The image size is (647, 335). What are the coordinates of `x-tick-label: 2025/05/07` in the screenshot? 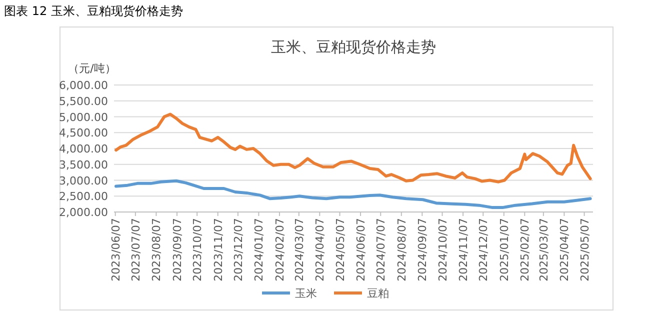 It's located at (585, 250).